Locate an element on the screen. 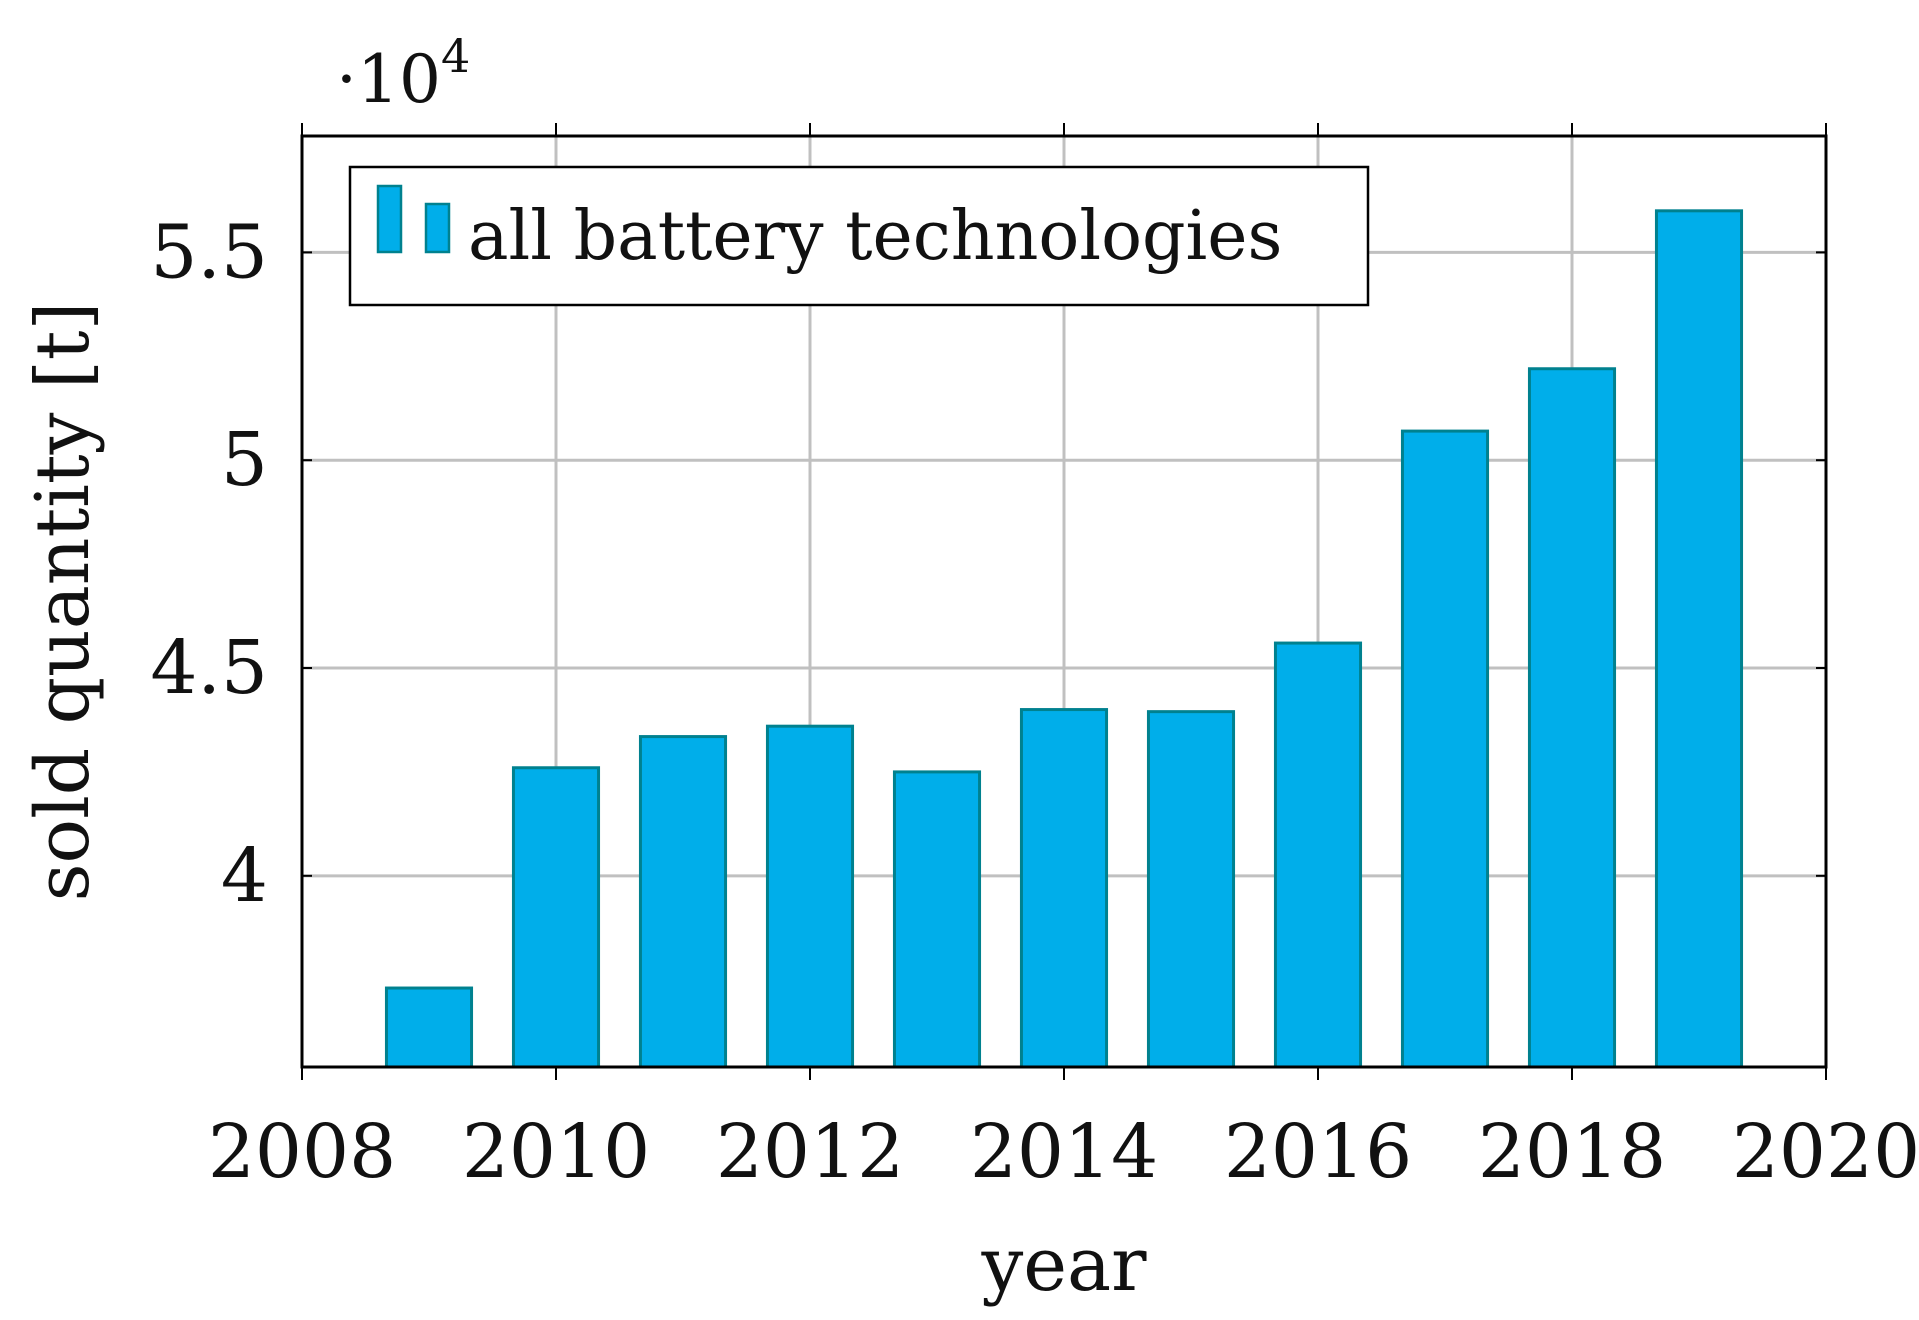 The image size is (1919, 1320). y-tick-label: 4 is located at coordinates (244, 876).